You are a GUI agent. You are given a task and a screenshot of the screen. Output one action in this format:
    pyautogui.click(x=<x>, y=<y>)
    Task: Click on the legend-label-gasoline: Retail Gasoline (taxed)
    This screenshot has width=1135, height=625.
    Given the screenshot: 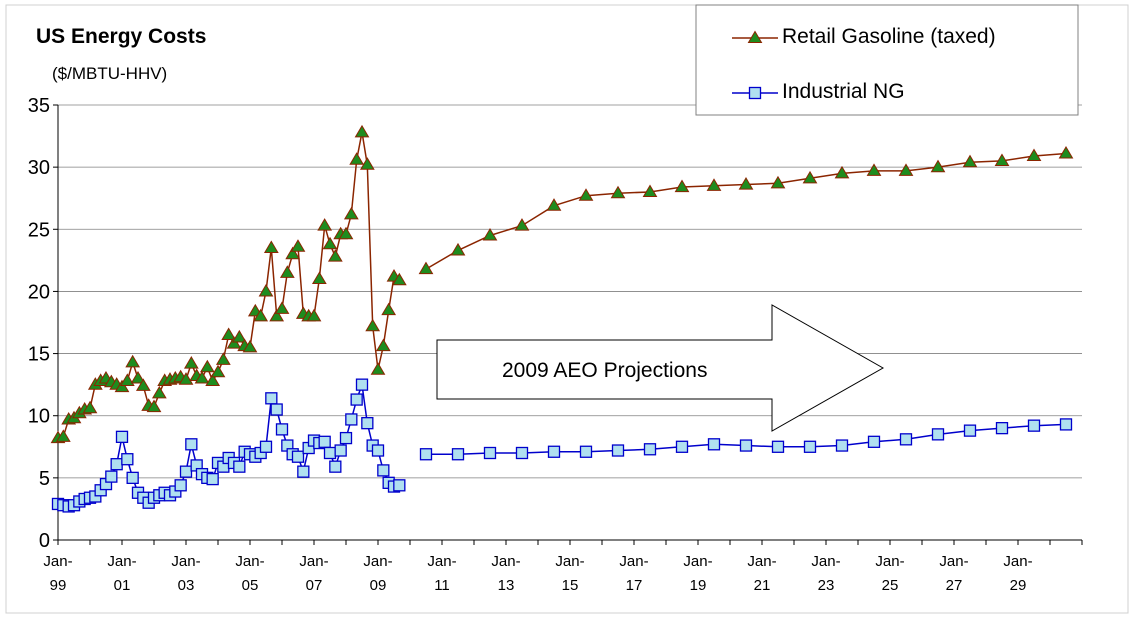 What is the action you would take?
    pyautogui.click(x=889, y=36)
    